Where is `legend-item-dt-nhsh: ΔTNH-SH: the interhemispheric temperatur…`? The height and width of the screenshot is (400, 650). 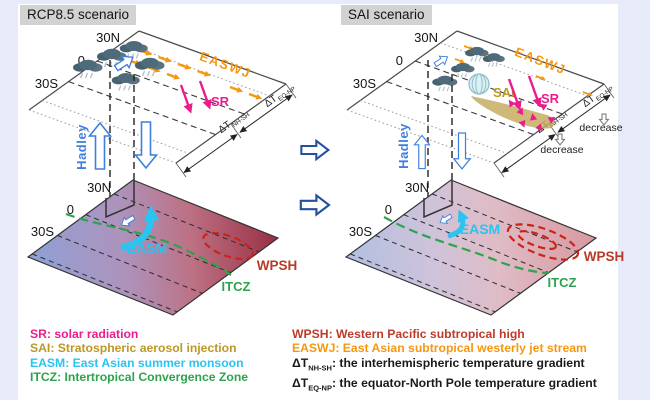 legend-item-dt-nhsh: ΔTNH-SH: the interhemispheric temperatur… is located at coordinates (438, 364).